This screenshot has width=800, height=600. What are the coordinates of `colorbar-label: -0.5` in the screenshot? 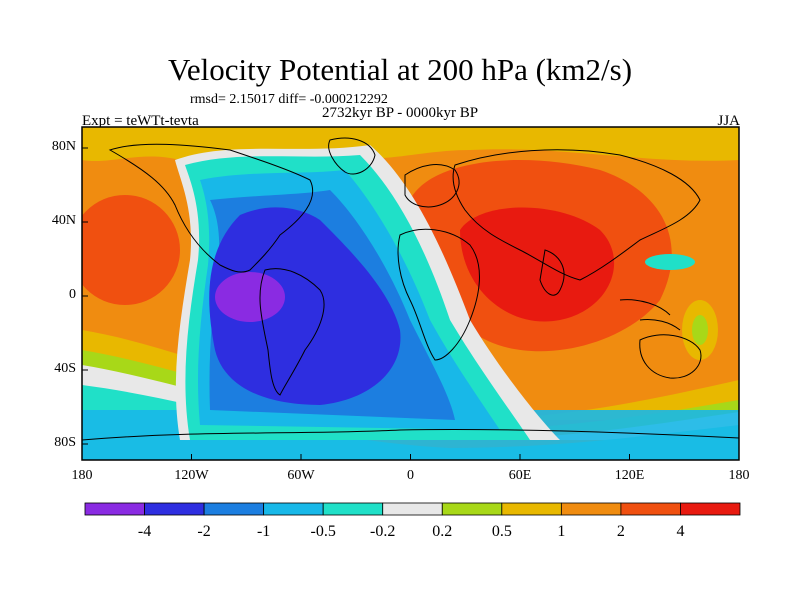 It's located at (323, 531).